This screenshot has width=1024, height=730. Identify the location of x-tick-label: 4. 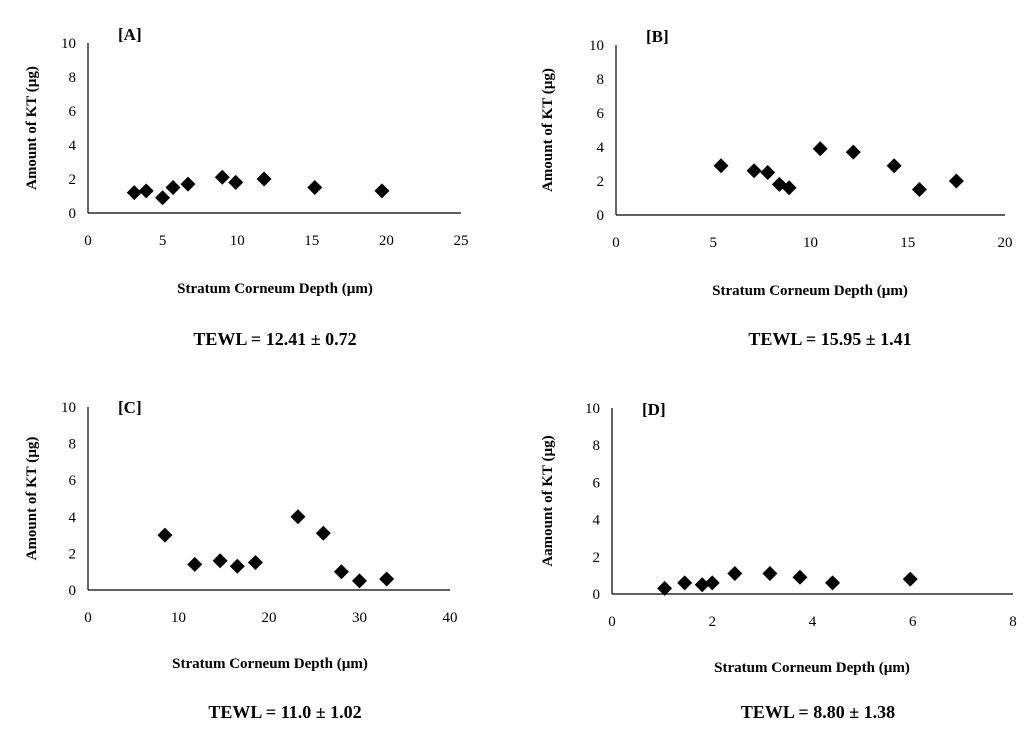
(813, 622).